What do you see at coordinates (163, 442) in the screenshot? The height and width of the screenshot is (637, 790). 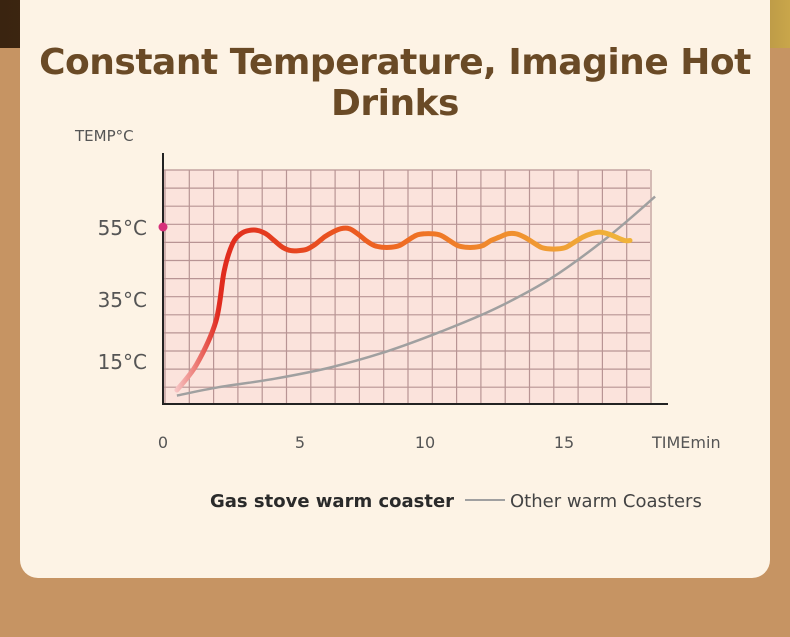 I see `x-tick-label: 0` at bounding box center [163, 442].